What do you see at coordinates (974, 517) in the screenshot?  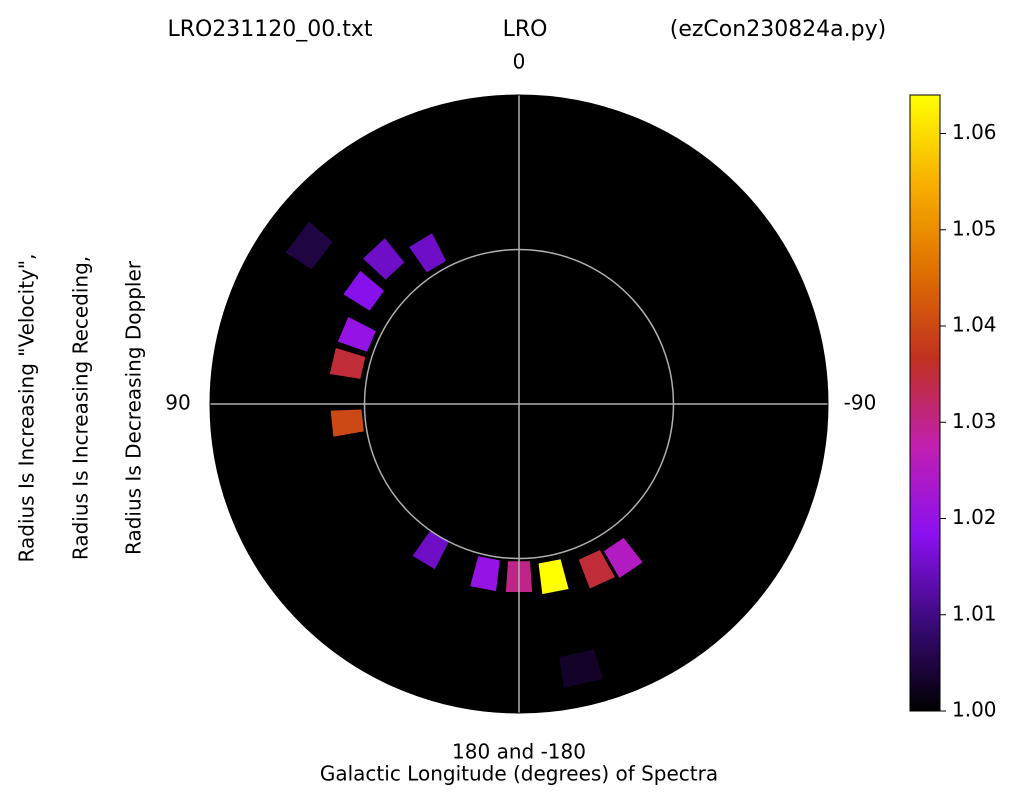 I see `colorbar-tick-label: 1.02` at bounding box center [974, 517].